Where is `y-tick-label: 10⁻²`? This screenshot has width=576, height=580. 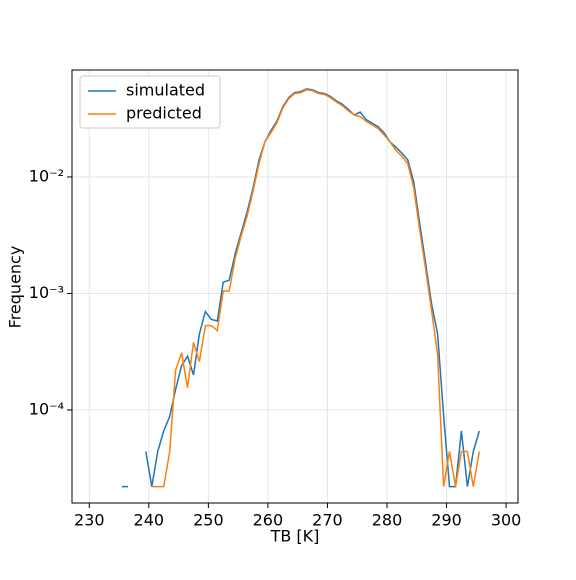
y-tick-label: 10⁻² is located at coordinates (46, 175).